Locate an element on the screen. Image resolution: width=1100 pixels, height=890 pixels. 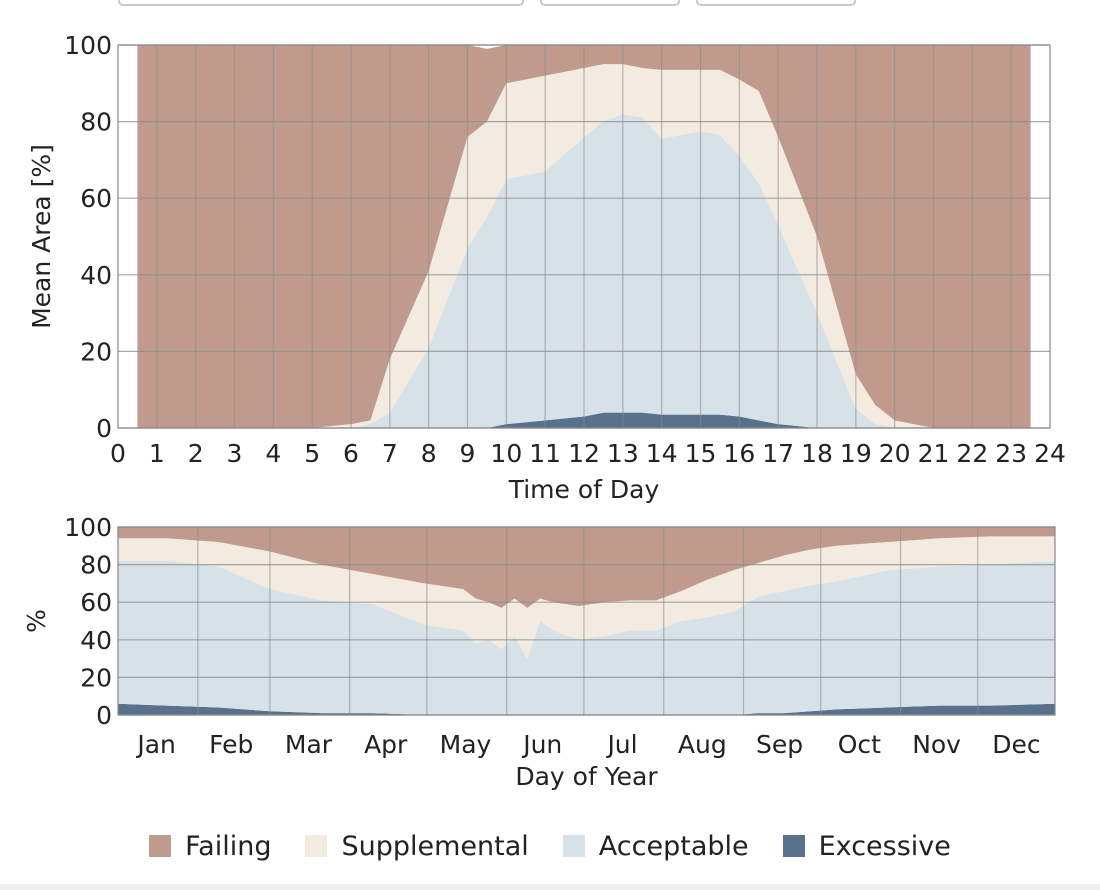
top-xtick-label: 5 is located at coordinates (312, 453).